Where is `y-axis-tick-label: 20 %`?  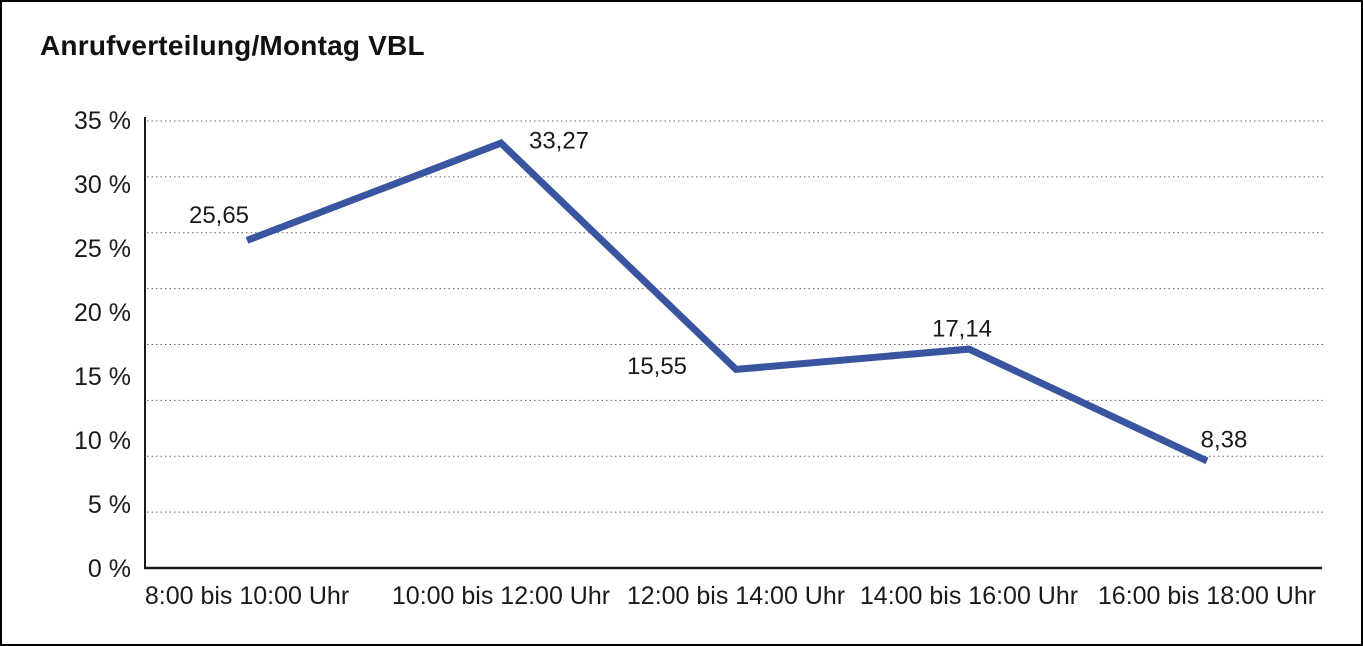
y-axis-tick-label: 20 % is located at coordinates (102, 313).